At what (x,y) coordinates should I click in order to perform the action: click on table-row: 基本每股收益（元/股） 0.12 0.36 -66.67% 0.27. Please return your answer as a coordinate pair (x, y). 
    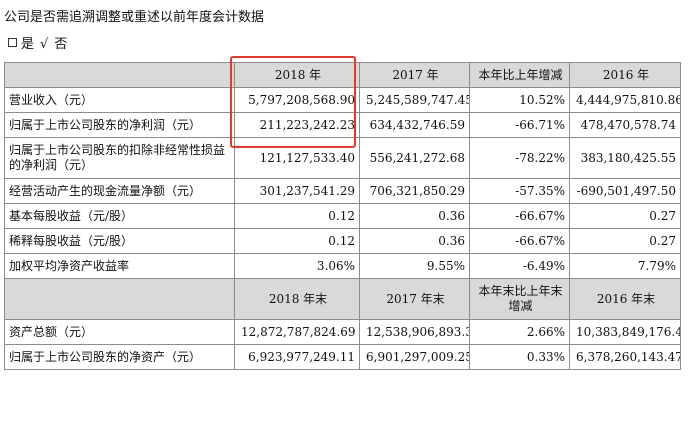
    Looking at the image, I should click on (342, 216).